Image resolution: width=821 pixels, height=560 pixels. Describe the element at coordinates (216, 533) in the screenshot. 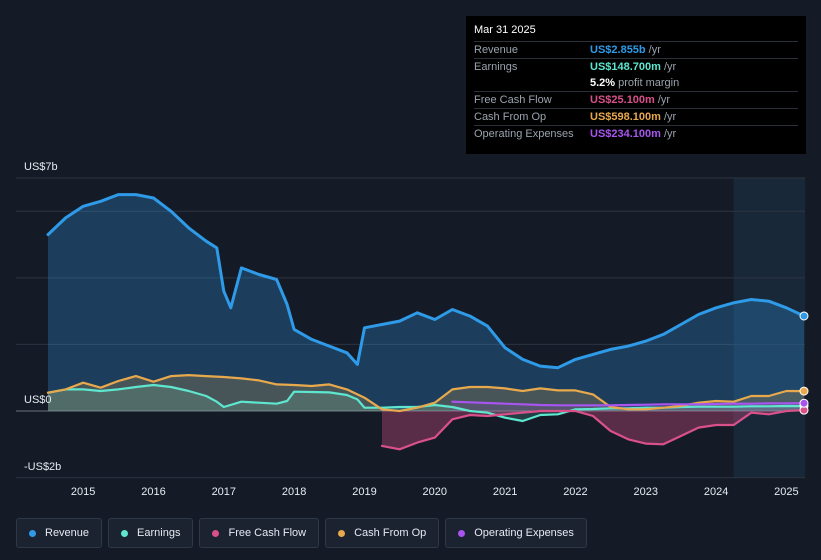

I see `free-cash-flow-dot-icon` at that location.